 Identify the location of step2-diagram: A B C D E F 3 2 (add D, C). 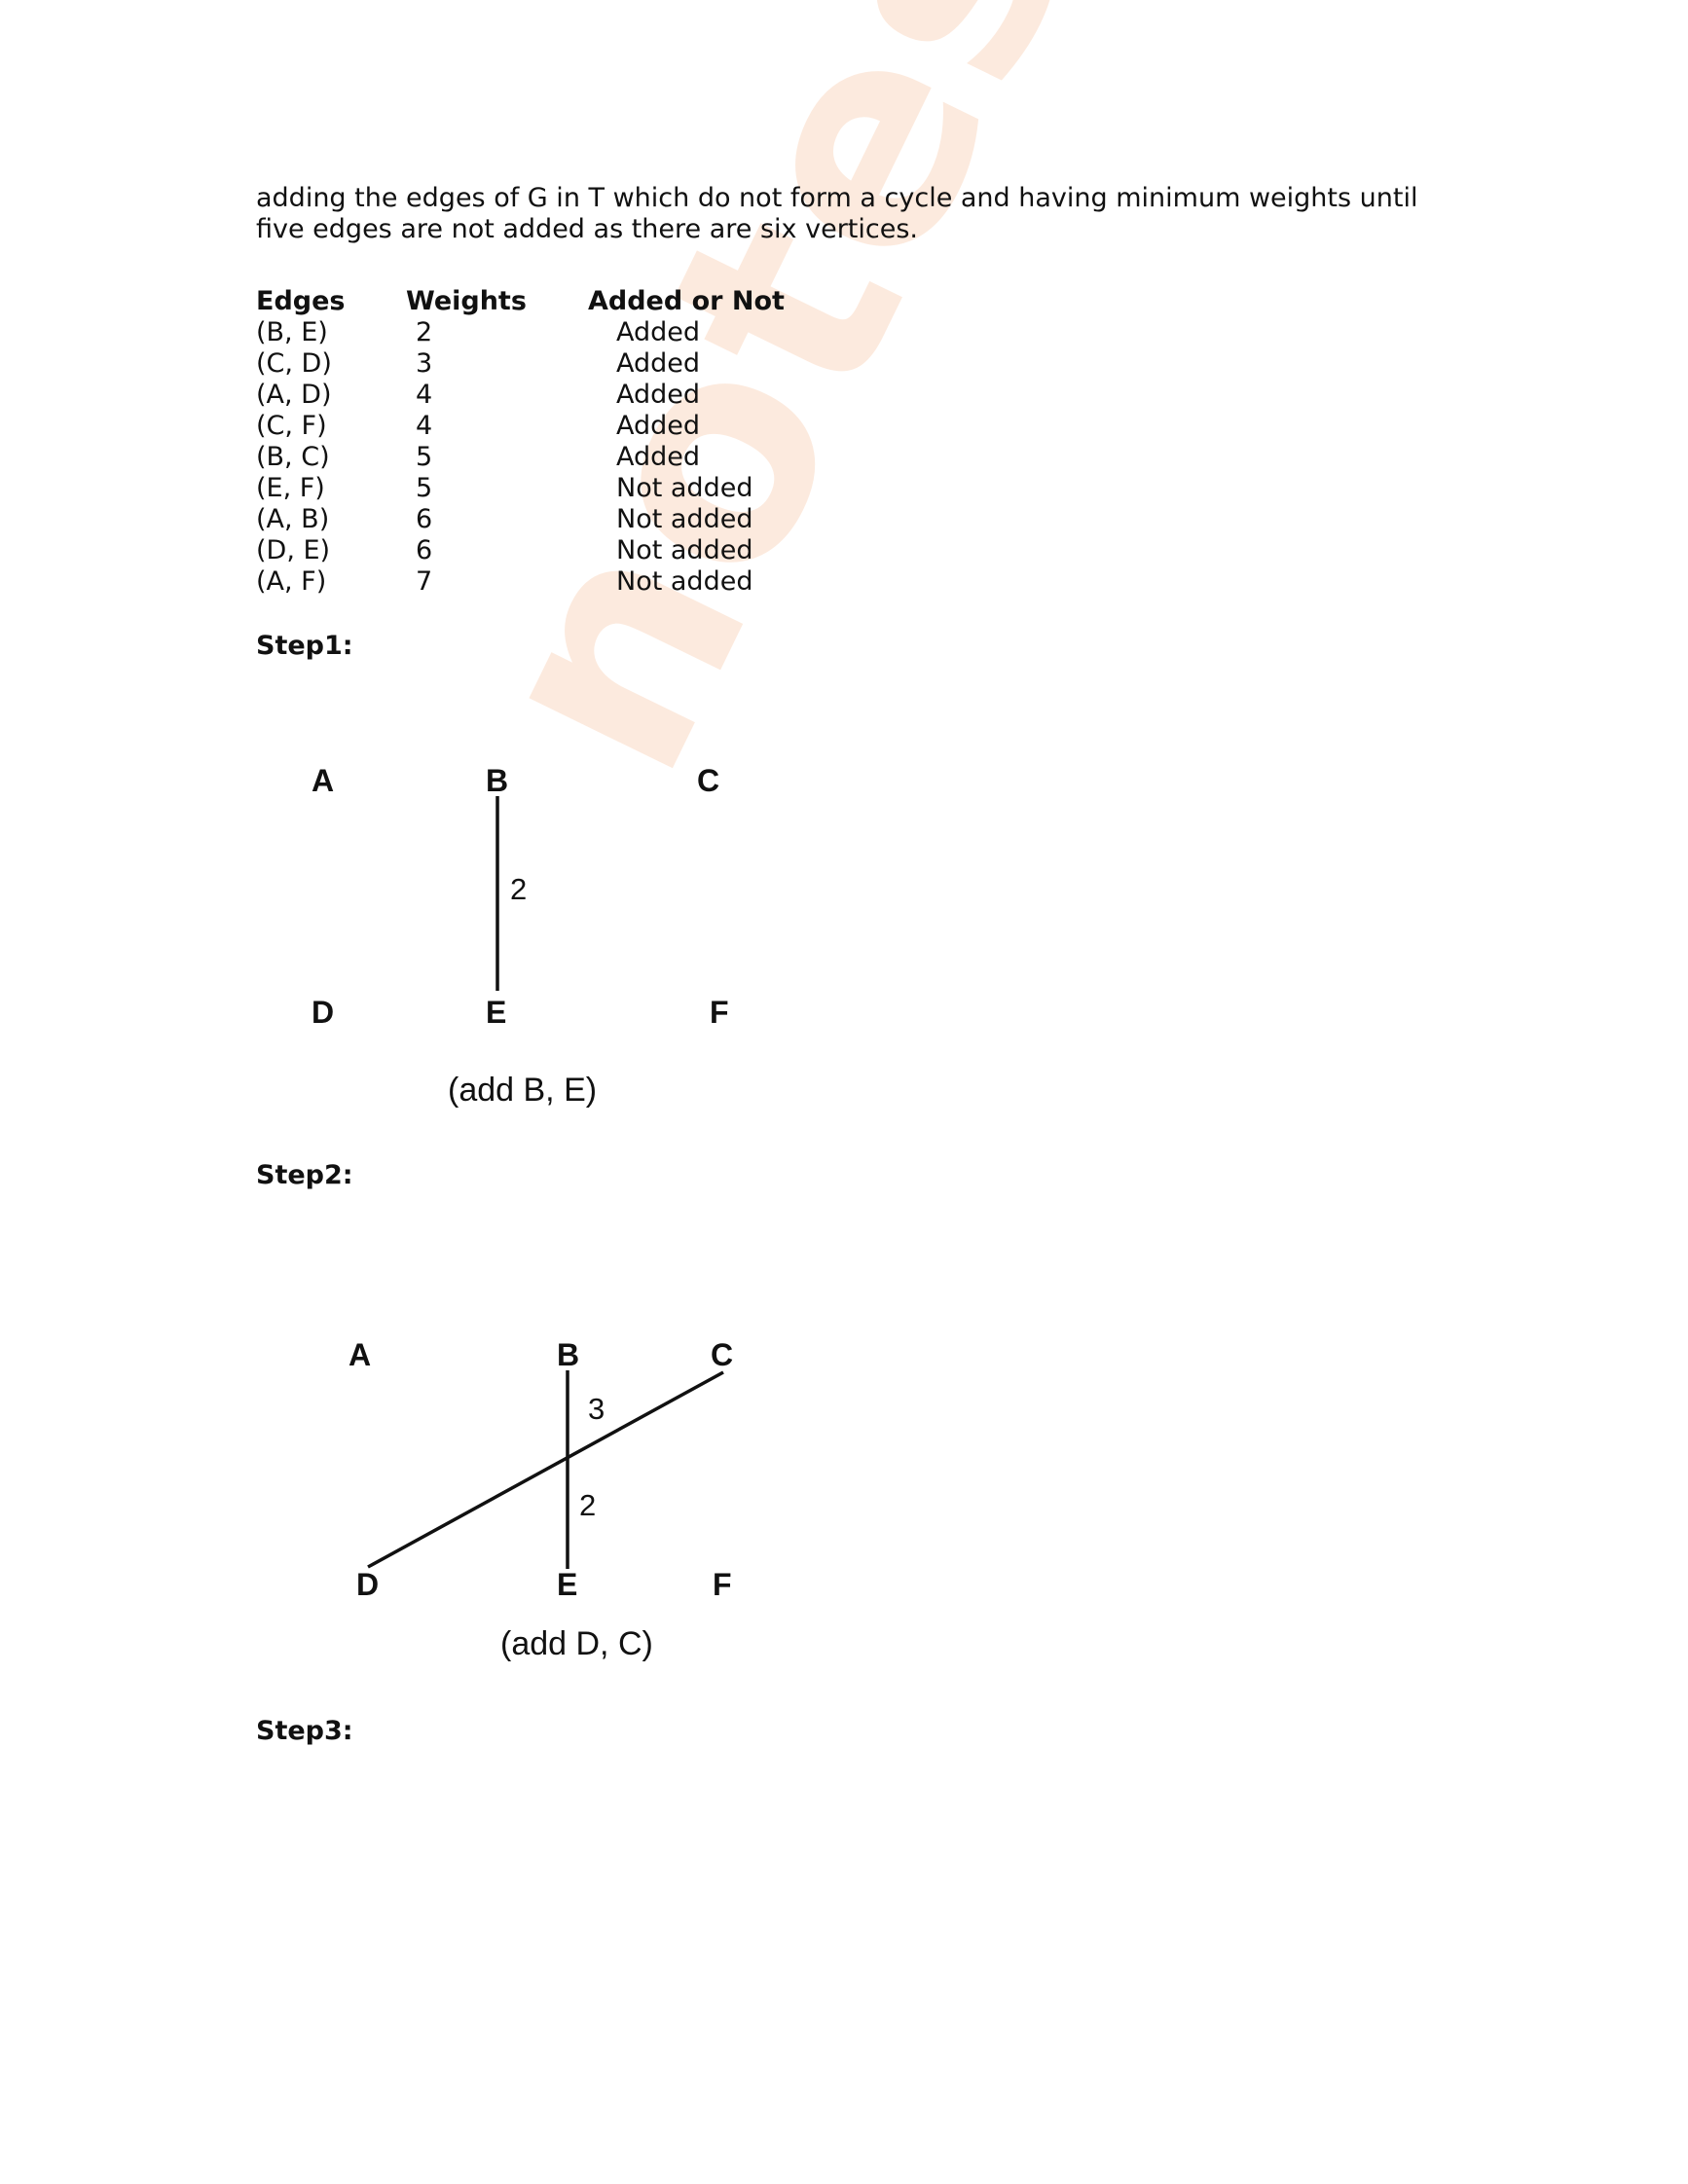
(541, 1499).